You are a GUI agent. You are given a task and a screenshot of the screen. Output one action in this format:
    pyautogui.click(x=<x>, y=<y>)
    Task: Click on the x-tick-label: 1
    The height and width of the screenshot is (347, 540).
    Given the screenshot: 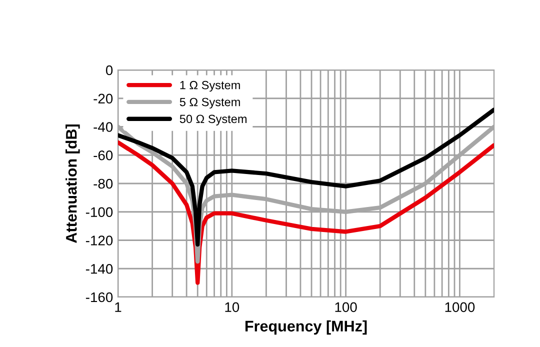 What is the action you would take?
    pyautogui.click(x=118, y=307)
    